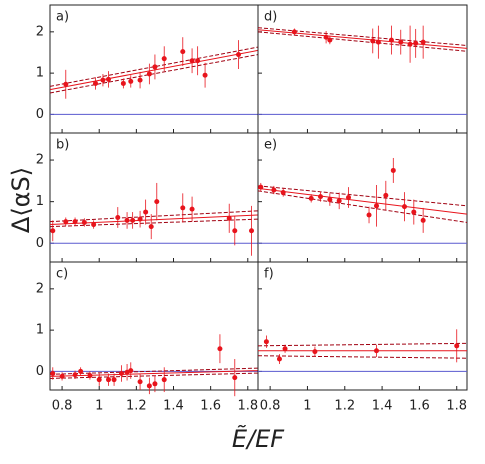  Describe the element at coordinates (269, 274) in the screenshot. I see `panel-label: f)` at that location.